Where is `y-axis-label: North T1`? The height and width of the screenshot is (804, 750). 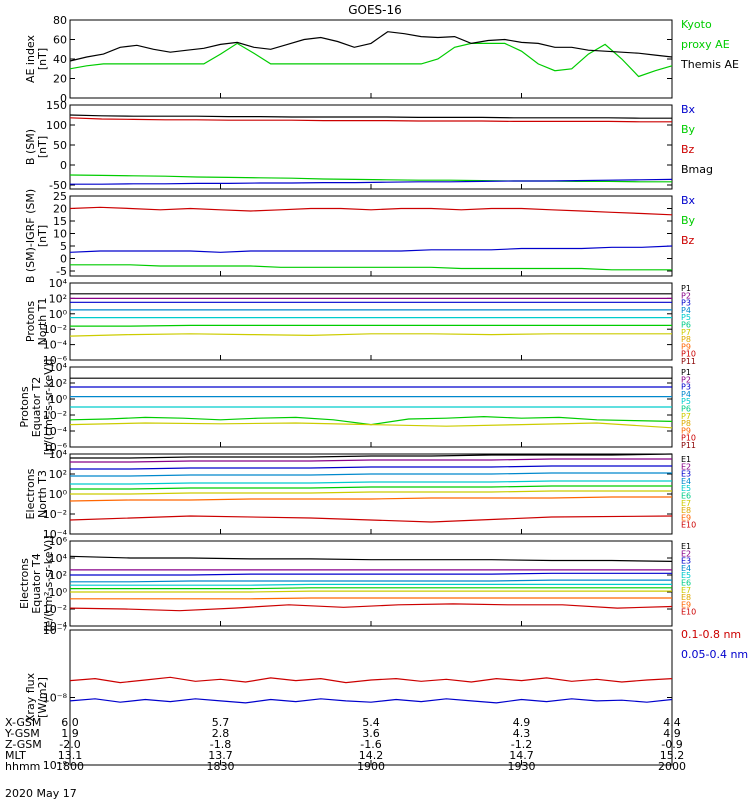 y-axis-label: North T1 is located at coordinates (42, 322).